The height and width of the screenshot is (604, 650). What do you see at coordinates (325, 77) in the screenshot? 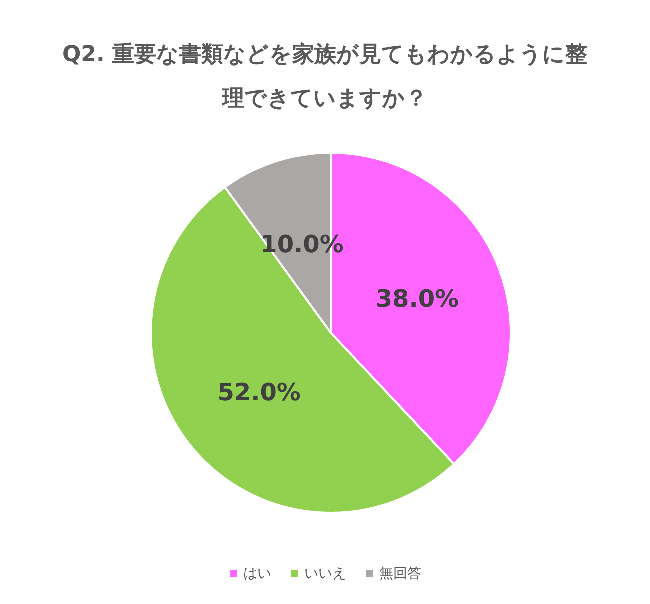
I see `chart-title: Q2. 重要な書類などを家族が見てもわかるように整理できていますか？` at bounding box center [325, 77].